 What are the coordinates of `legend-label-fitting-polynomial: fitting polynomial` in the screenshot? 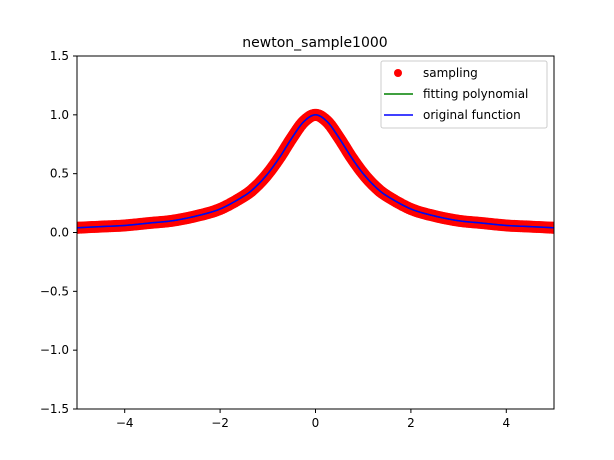 It's located at (475, 94).